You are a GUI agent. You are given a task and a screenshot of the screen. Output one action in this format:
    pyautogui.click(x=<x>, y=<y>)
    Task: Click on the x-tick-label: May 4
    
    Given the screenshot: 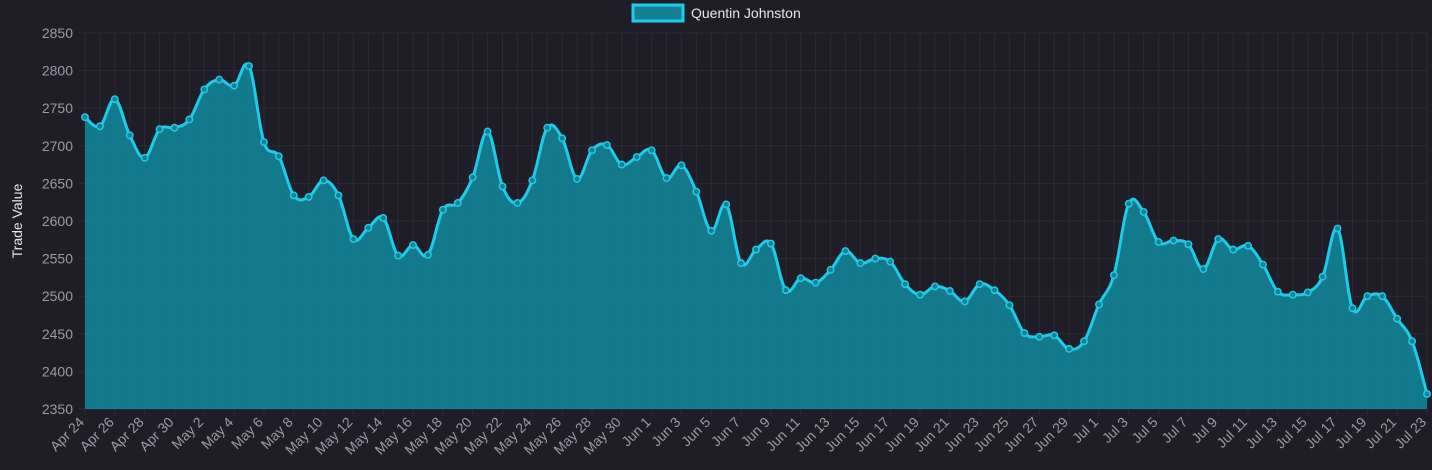 What is the action you would take?
    pyautogui.click(x=217, y=433)
    